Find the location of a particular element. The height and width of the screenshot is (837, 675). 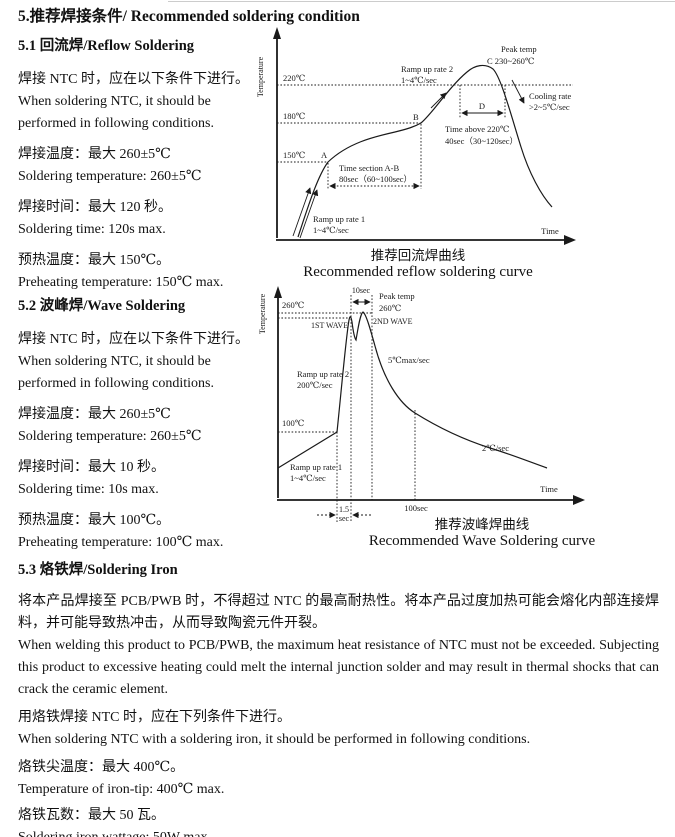

d-label: D is located at coordinates (482, 106).